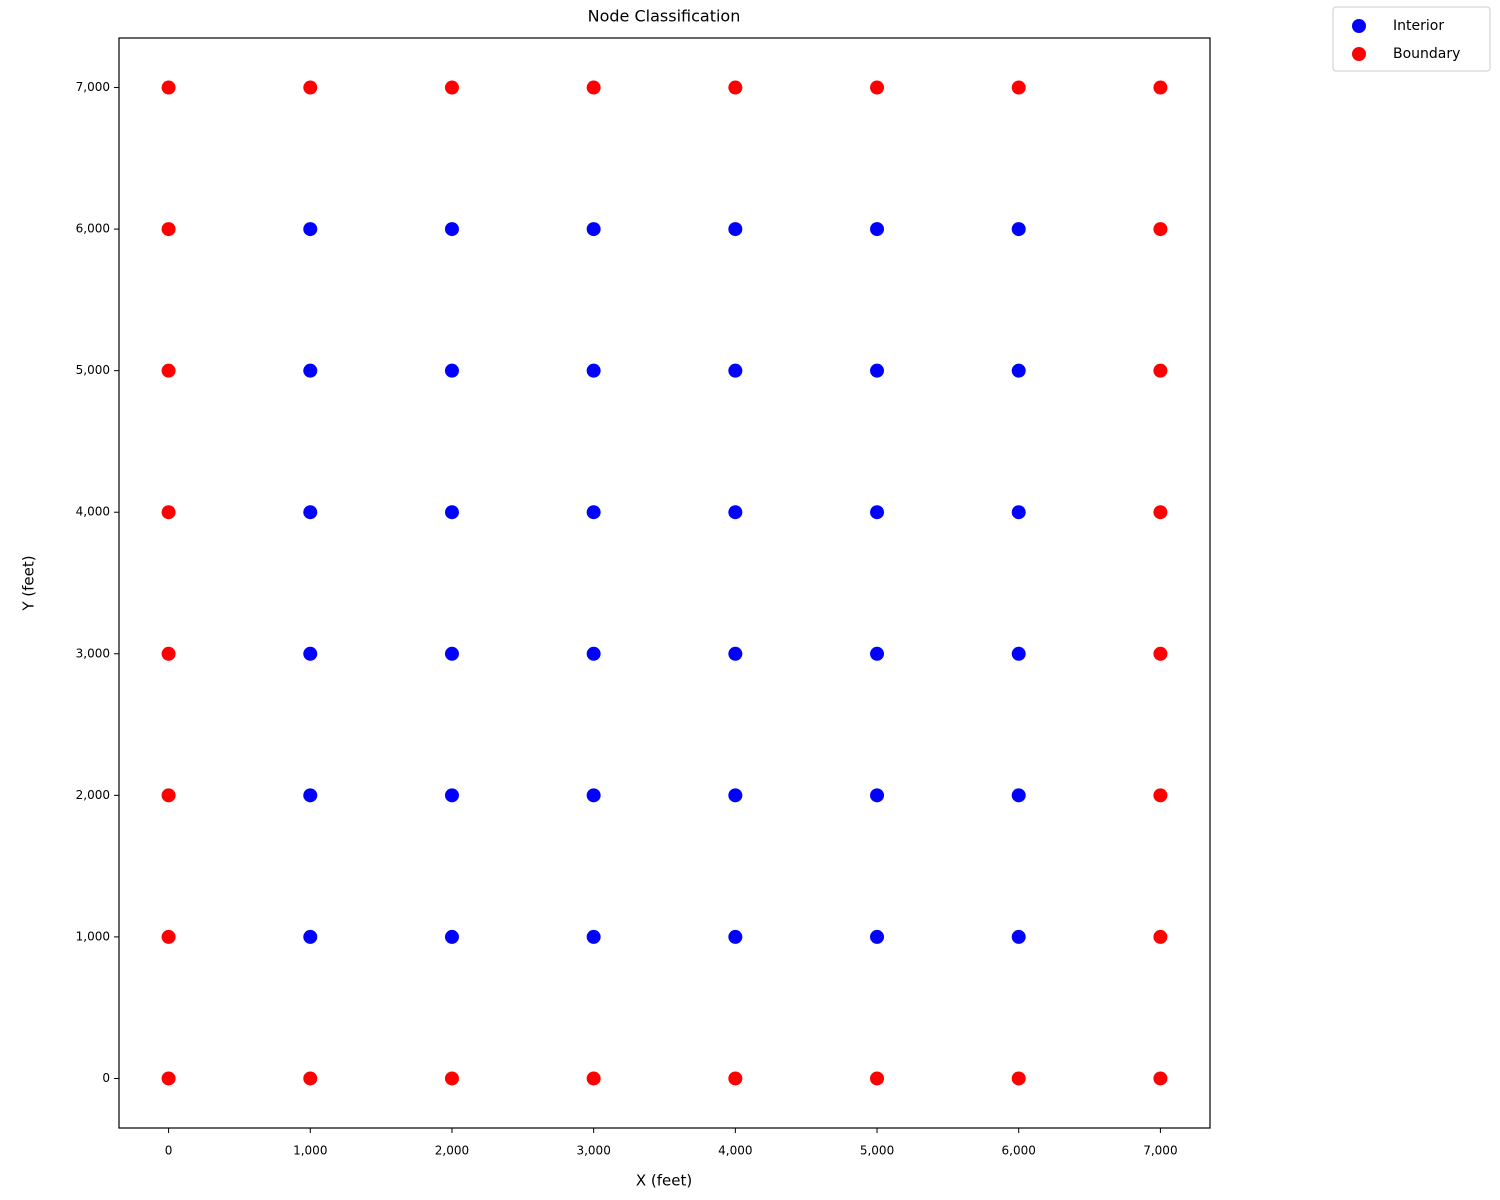 Image resolution: width=1500 pixels, height=1200 pixels. Describe the element at coordinates (593, 1151) in the screenshot. I see `x-tick-label: 3,000` at that location.